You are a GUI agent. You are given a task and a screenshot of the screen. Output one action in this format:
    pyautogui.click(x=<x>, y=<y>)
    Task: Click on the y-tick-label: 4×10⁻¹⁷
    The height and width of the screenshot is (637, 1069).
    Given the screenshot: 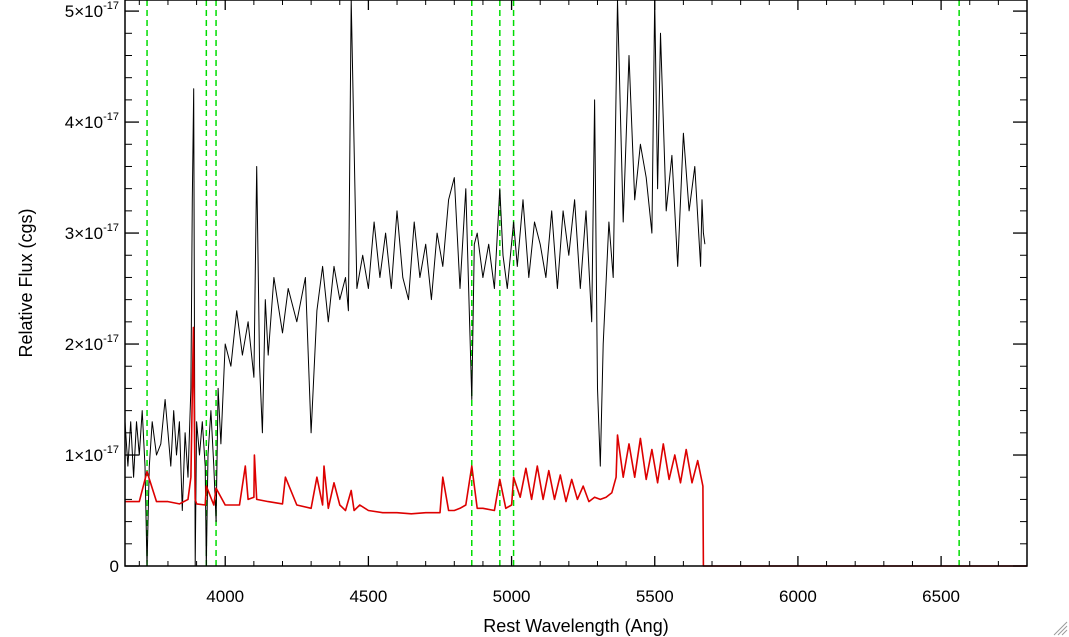 What is the action you would take?
    pyautogui.click(x=92, y=121)
    